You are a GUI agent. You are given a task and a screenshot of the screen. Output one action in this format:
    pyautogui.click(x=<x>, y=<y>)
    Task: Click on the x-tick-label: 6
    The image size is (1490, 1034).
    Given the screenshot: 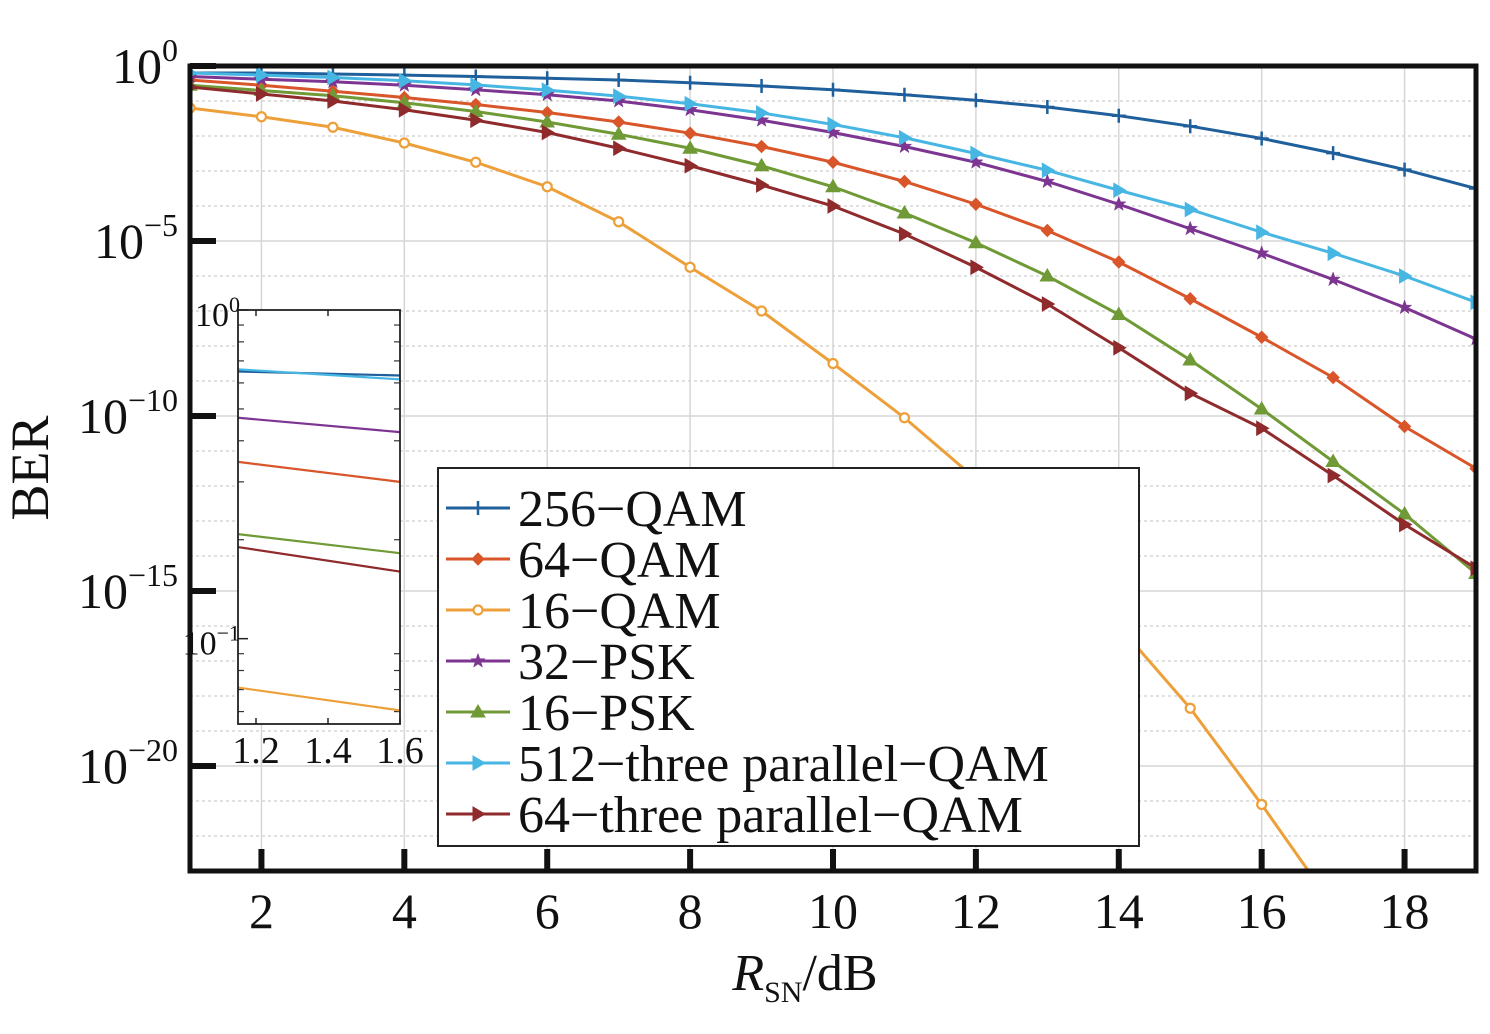 What is the action you would take?
    pyautogui.click(x=547, y=911)
    